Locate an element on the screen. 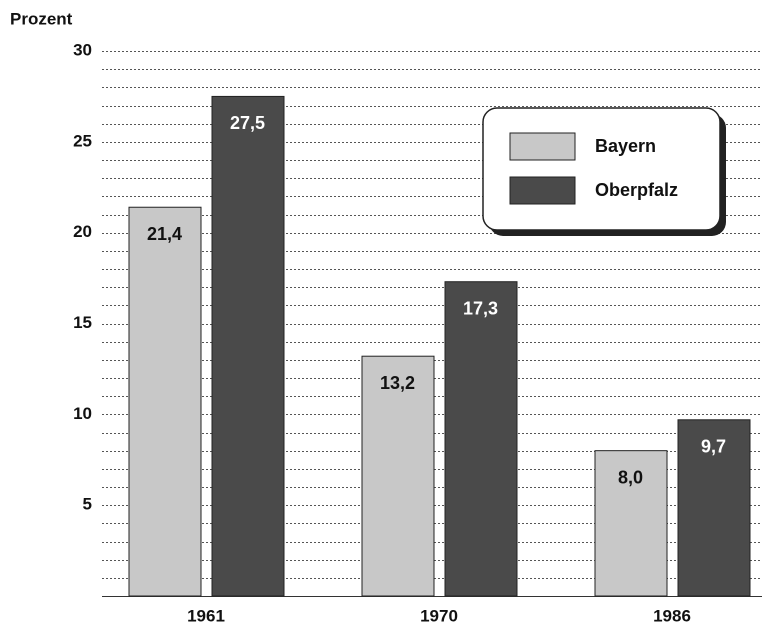 This screenshot has width=763, height=626. value-label: 13,2 is located at coordinates (397, 383).